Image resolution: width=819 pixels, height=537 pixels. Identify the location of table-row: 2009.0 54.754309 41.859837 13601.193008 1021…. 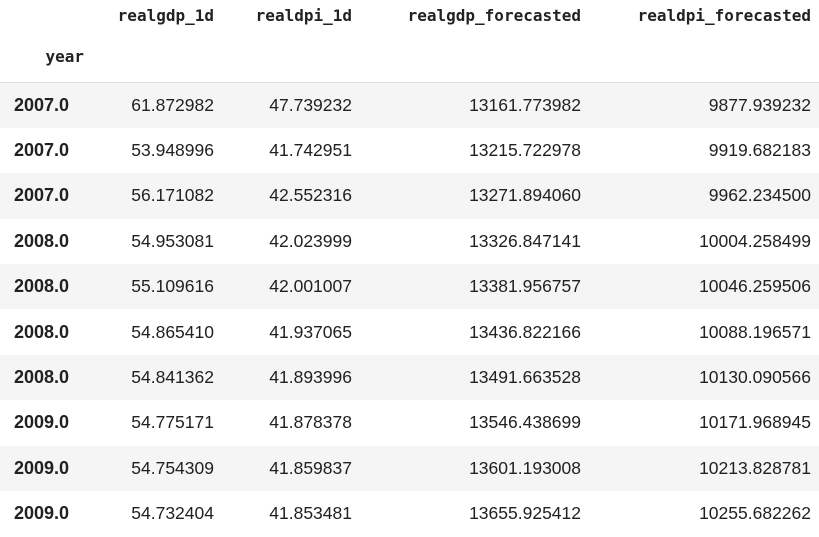
(409, 468).